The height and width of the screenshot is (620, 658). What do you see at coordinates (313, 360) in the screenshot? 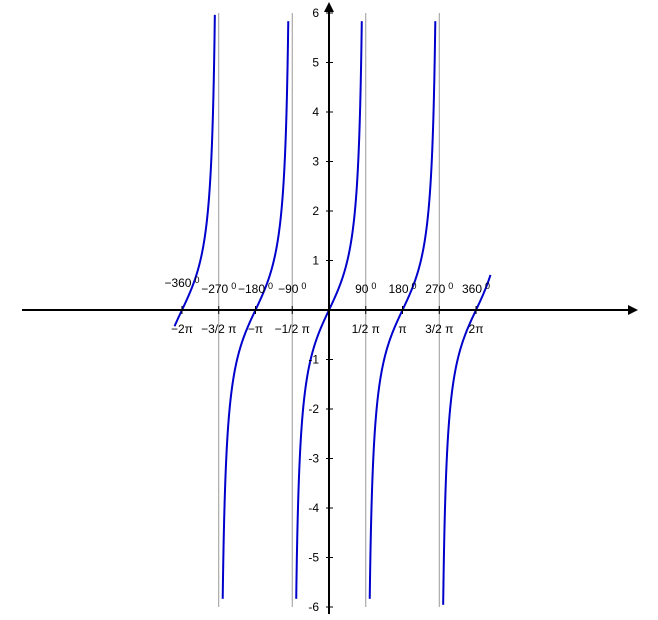
I see `y-tick-label-6: -1` at bounding box center [313, 360].